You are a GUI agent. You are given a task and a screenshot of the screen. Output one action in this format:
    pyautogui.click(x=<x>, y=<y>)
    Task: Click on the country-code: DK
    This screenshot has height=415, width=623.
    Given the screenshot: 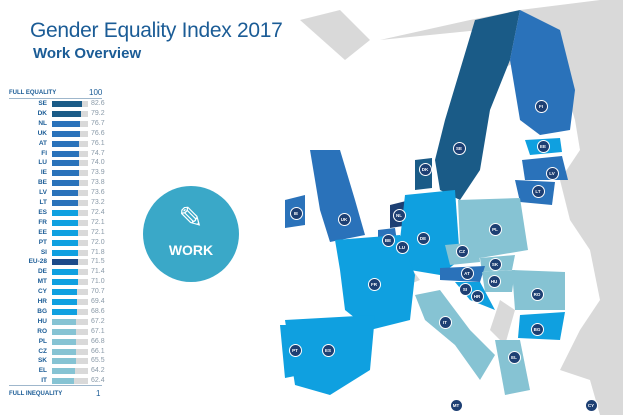 What is the action you would take?
    pyautogui.click(x=42, y=113)
    